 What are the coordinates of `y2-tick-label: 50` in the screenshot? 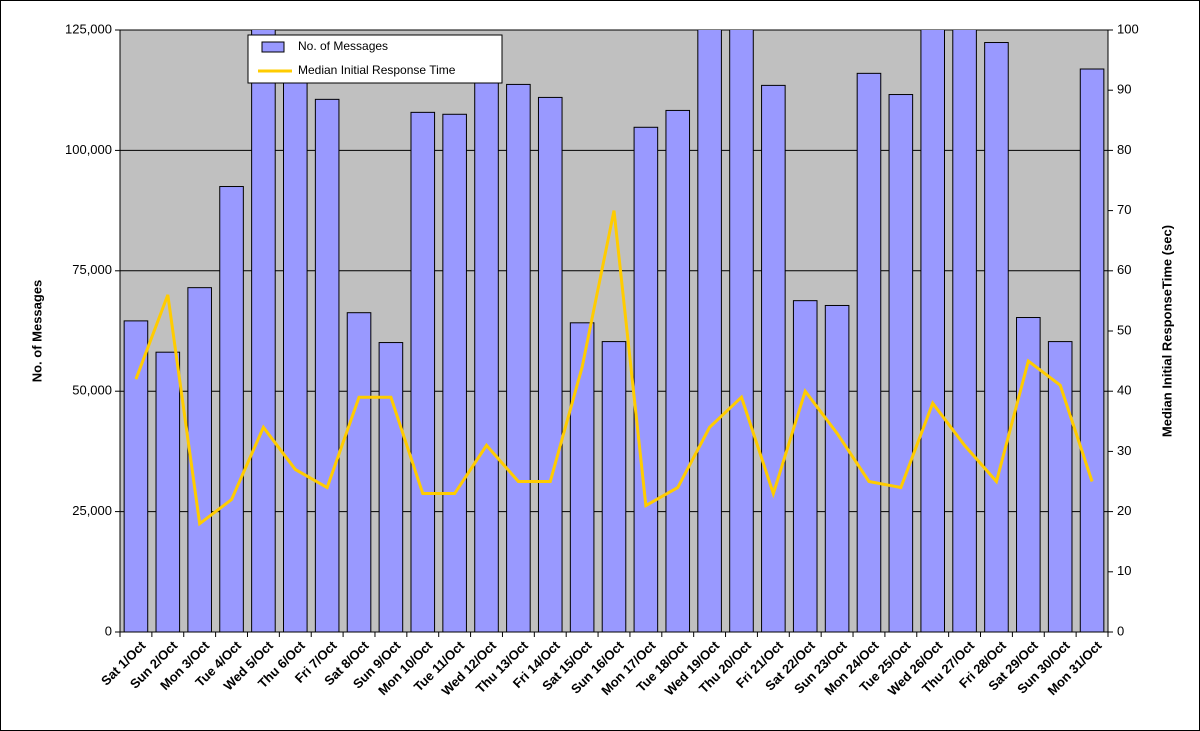 It's located at (1124, 329).